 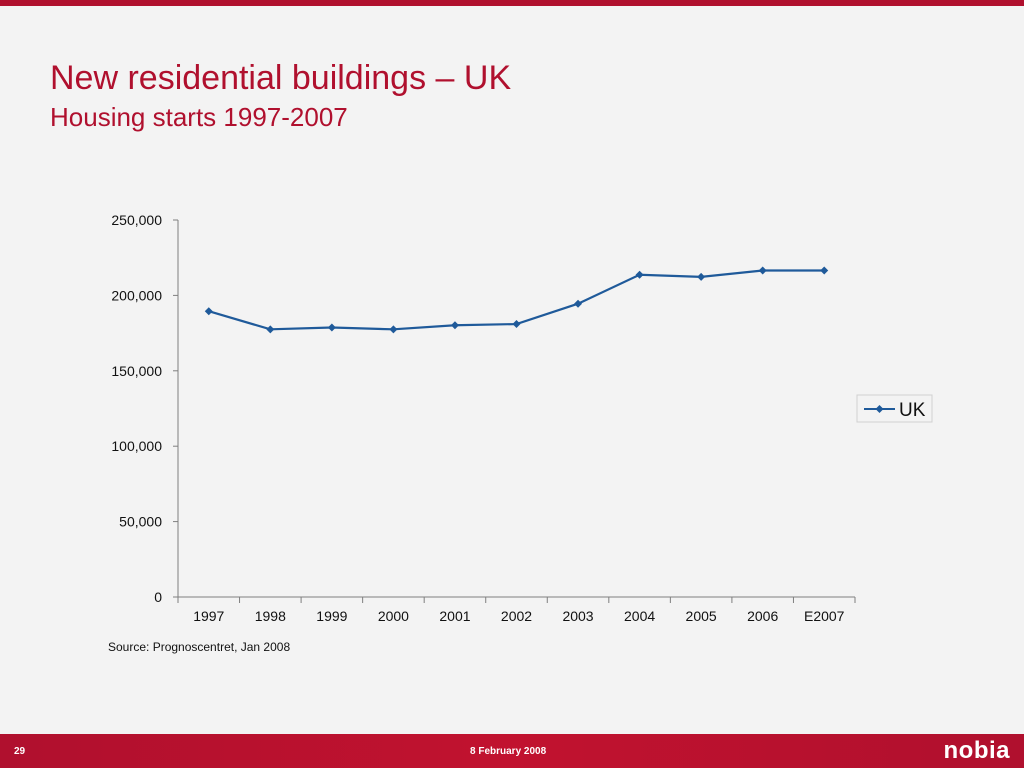 I want to click on y-tick-label: 100,000, so click(x=136, y=446).